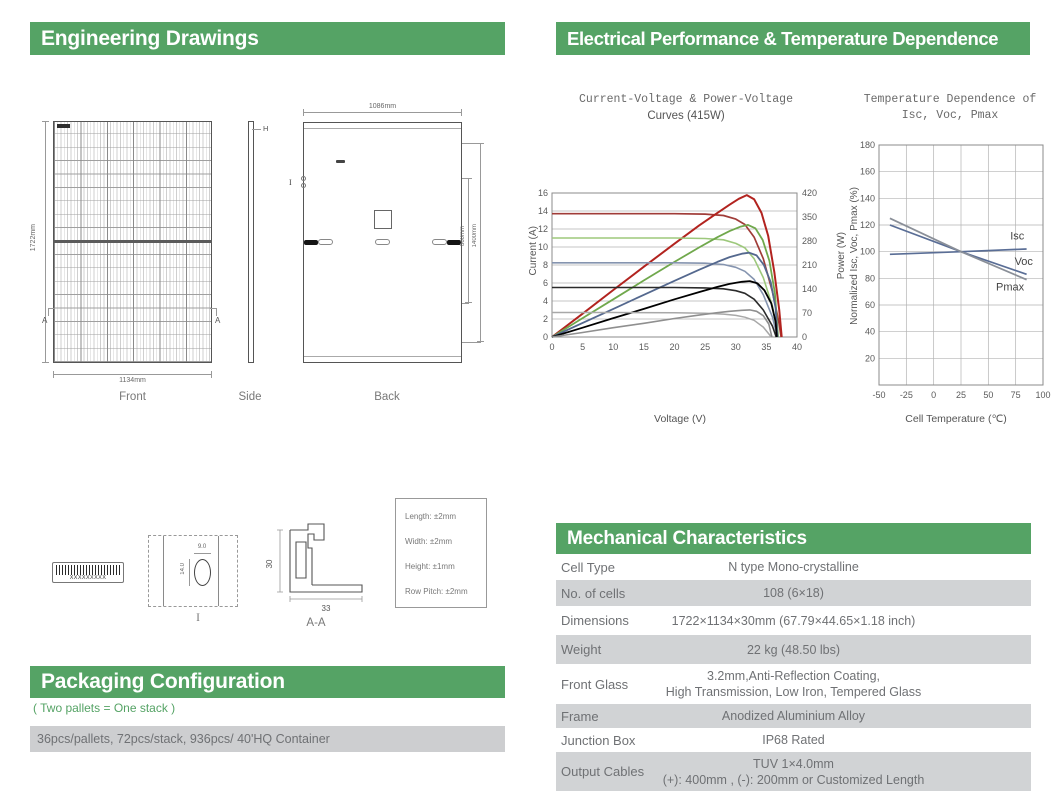 This screenshot has width=1059, height=812. I want to click on panel-back-drawing, so click(382, 242).